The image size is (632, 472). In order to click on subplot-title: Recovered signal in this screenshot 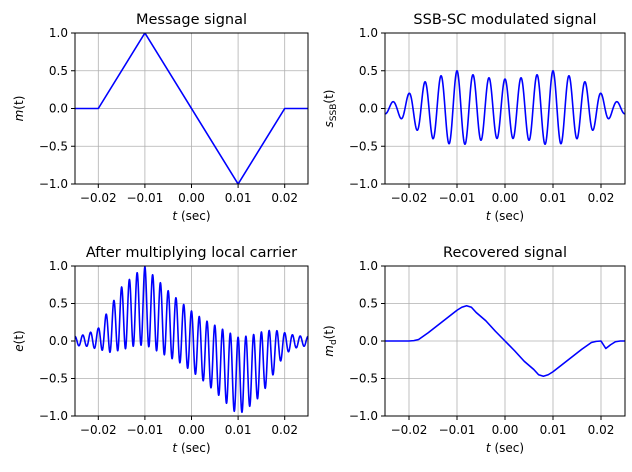, I will do `click(505, 253)`.